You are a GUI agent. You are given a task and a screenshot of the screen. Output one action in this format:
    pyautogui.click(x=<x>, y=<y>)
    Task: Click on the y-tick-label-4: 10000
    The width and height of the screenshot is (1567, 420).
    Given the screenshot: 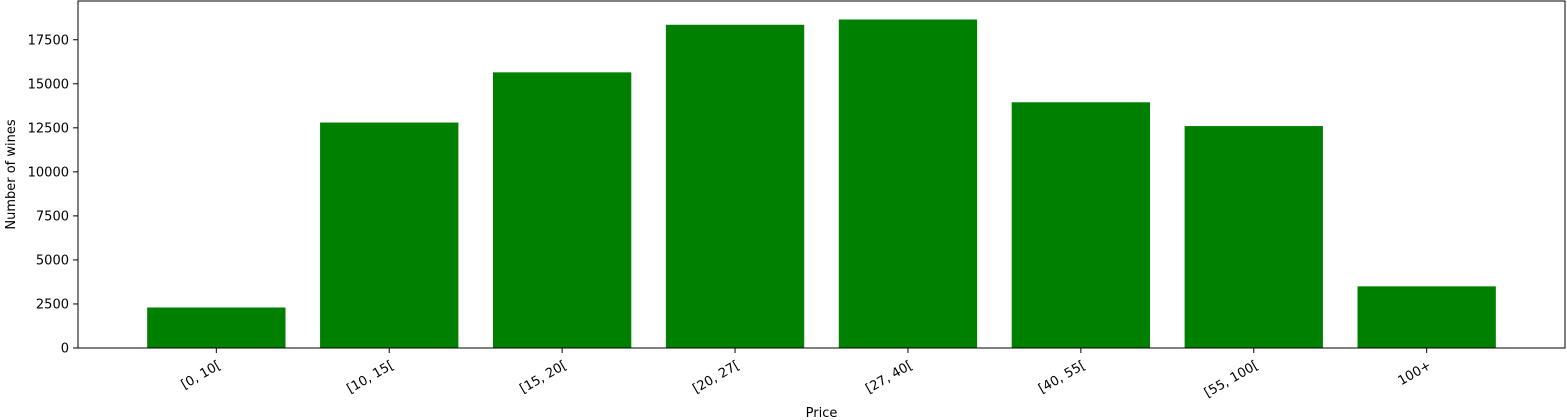 What is the action you would take?
    pyautogui.click(x=48, y=172)
    